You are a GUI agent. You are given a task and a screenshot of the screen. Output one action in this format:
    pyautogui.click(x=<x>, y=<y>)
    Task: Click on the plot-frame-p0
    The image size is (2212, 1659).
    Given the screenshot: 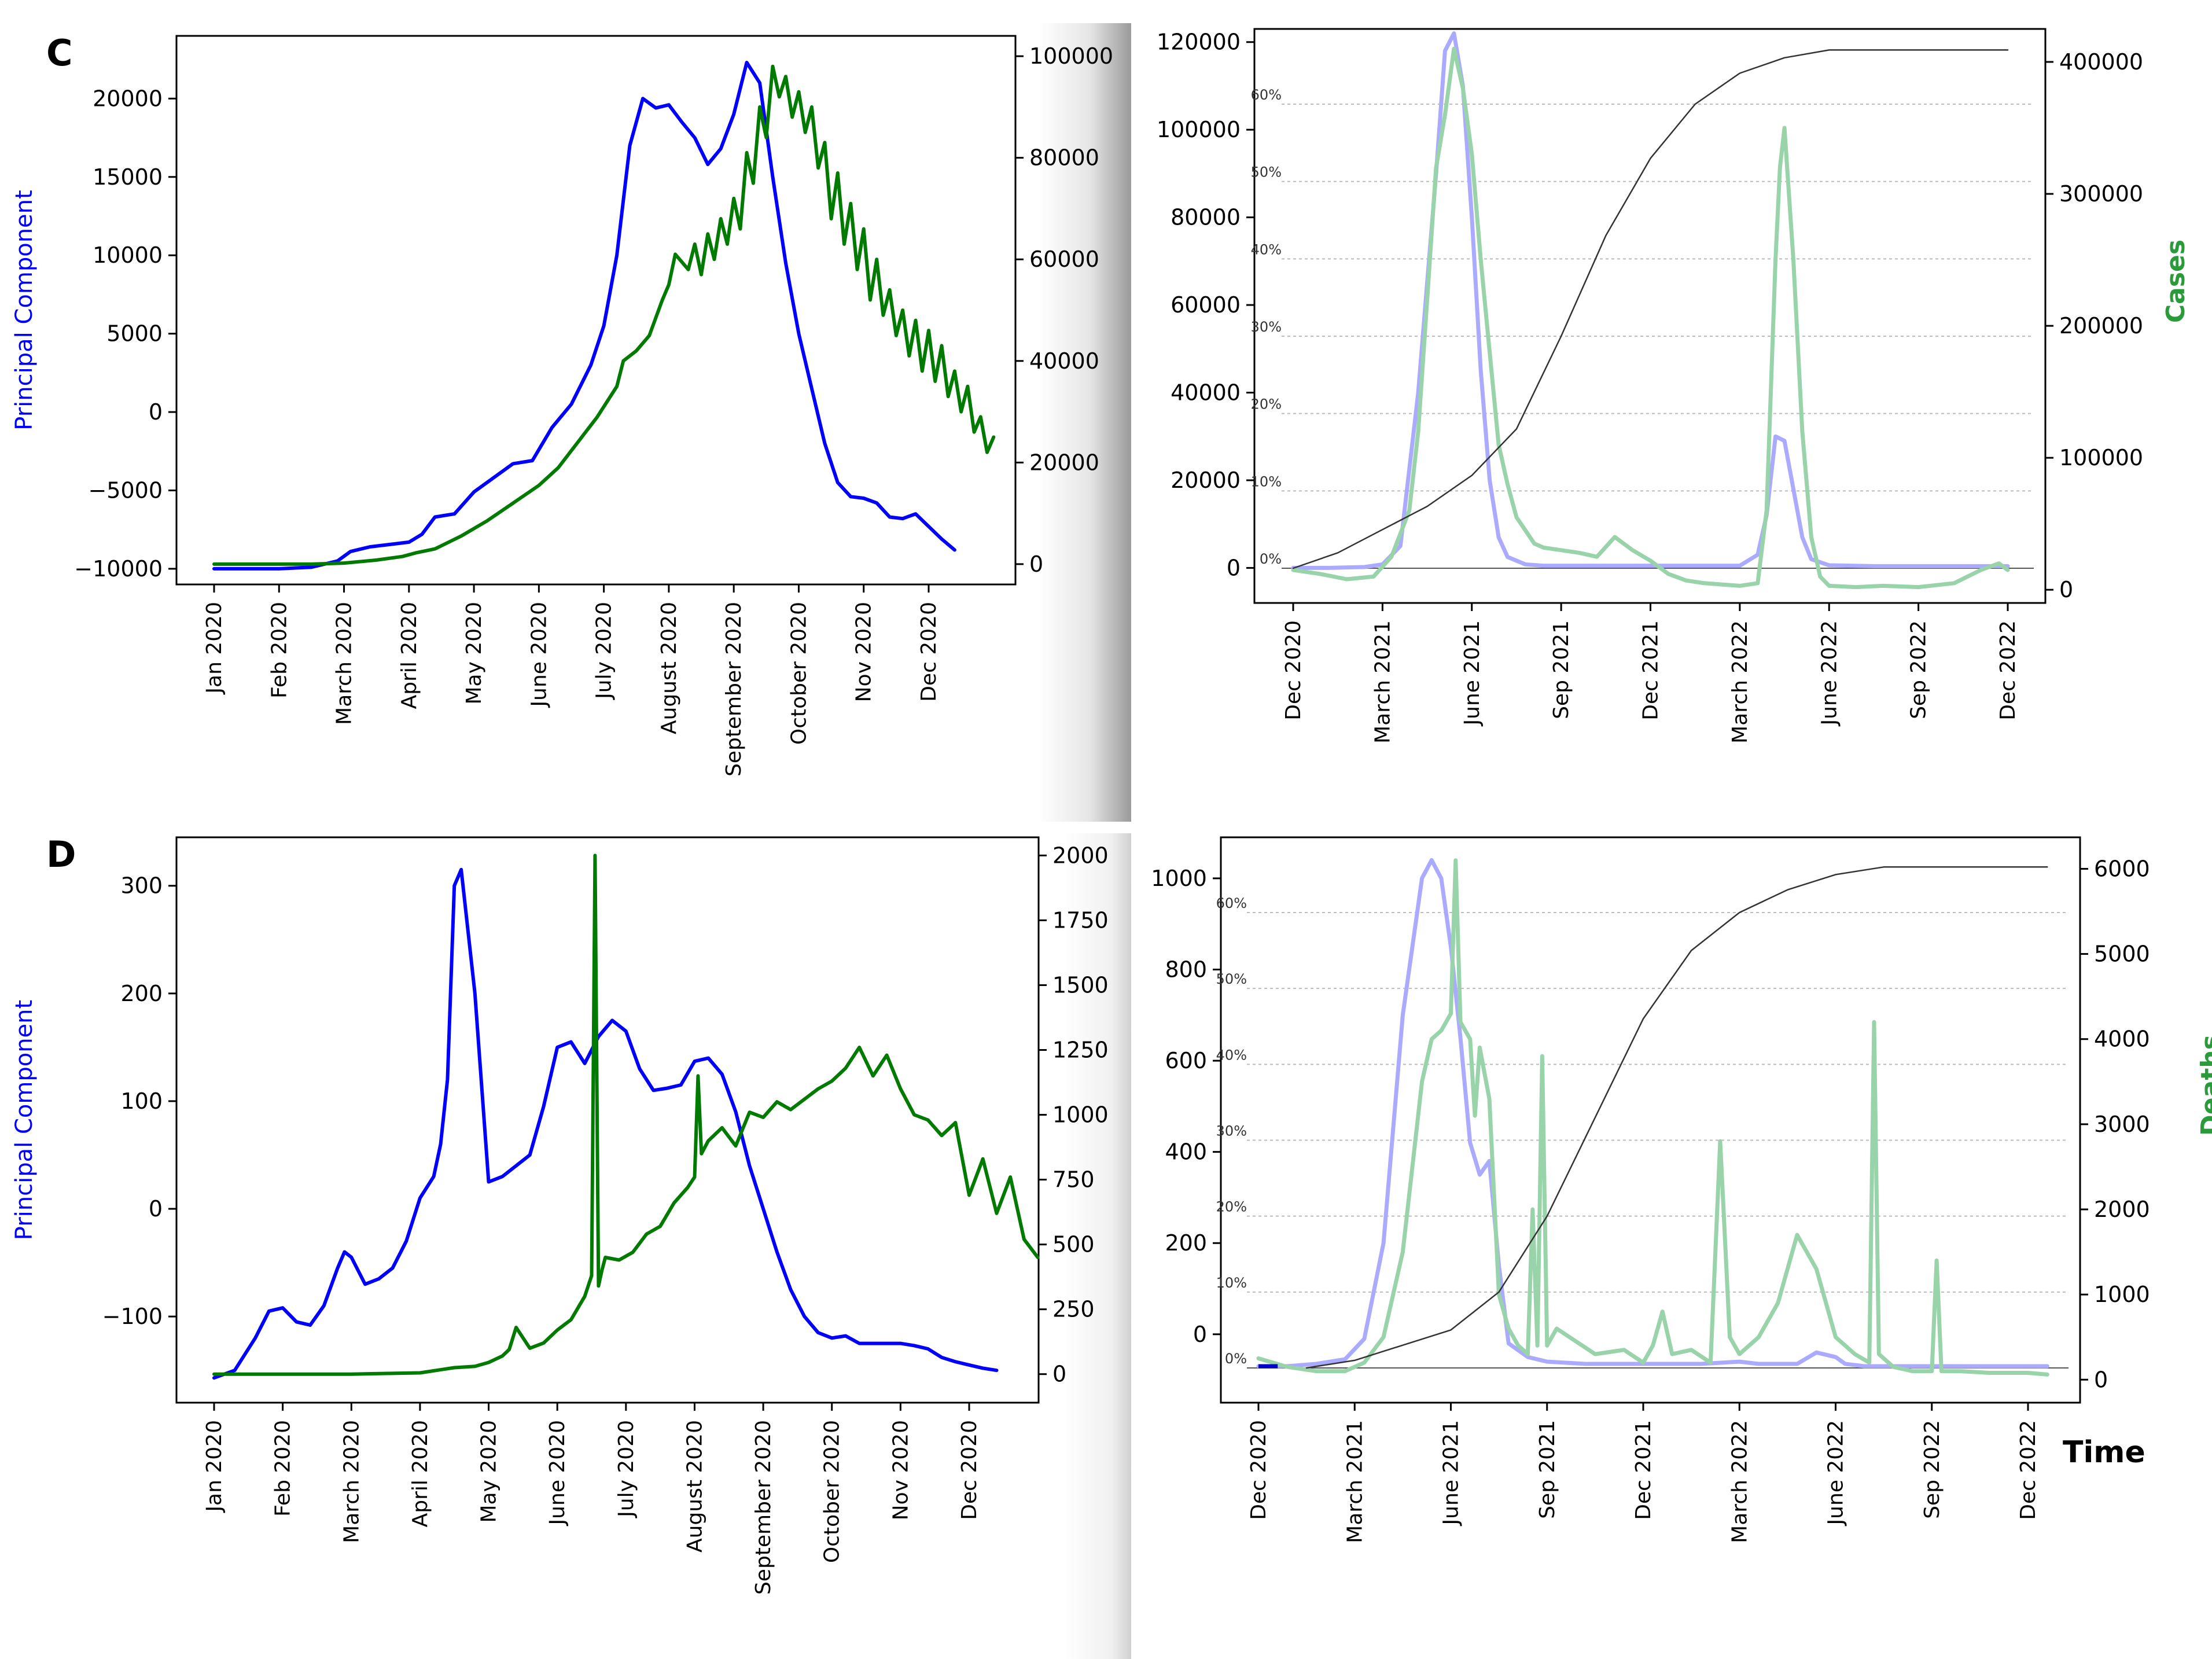 What is the action you would take?
    pyautogui.click(x=596, y=310)
    